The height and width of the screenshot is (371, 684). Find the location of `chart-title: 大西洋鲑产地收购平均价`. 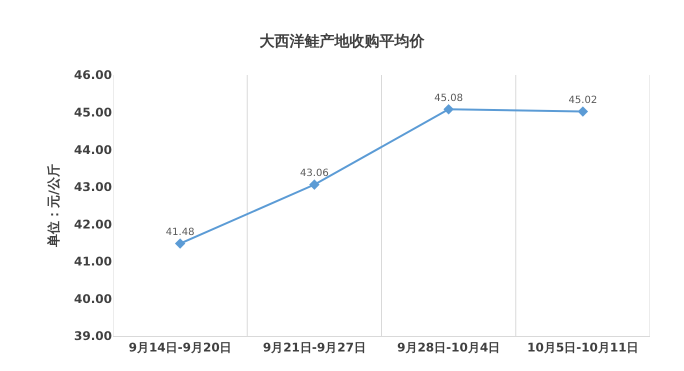

chart-title: 大西洋鲑产地收购平均价 is located at coordinates (343, 41).